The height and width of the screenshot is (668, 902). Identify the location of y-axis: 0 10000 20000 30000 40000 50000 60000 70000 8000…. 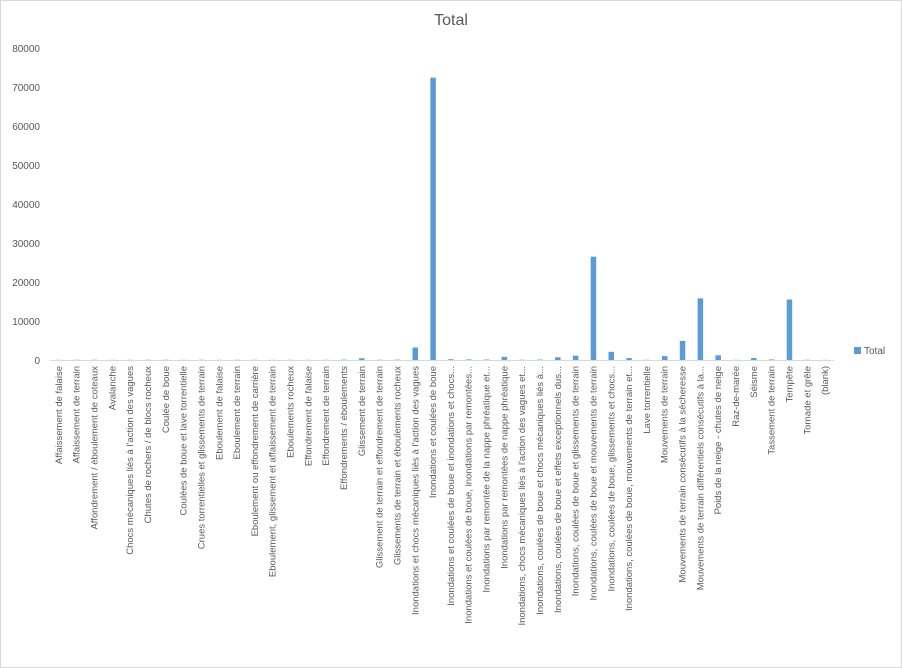
(26, 205).